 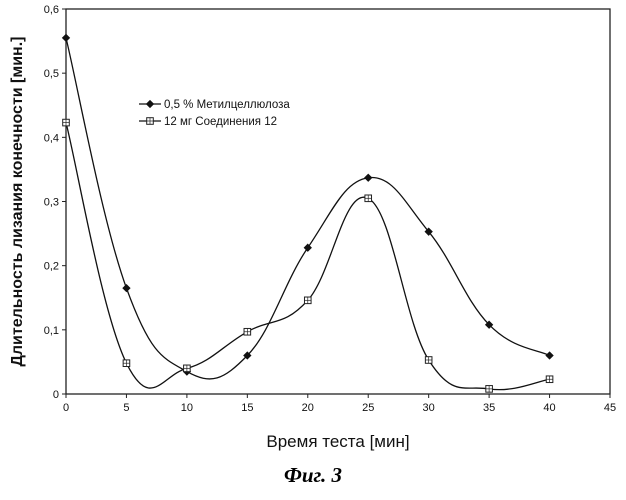 I want to click on figure-caption: Фиг. 3, so click(x=313, y=475).